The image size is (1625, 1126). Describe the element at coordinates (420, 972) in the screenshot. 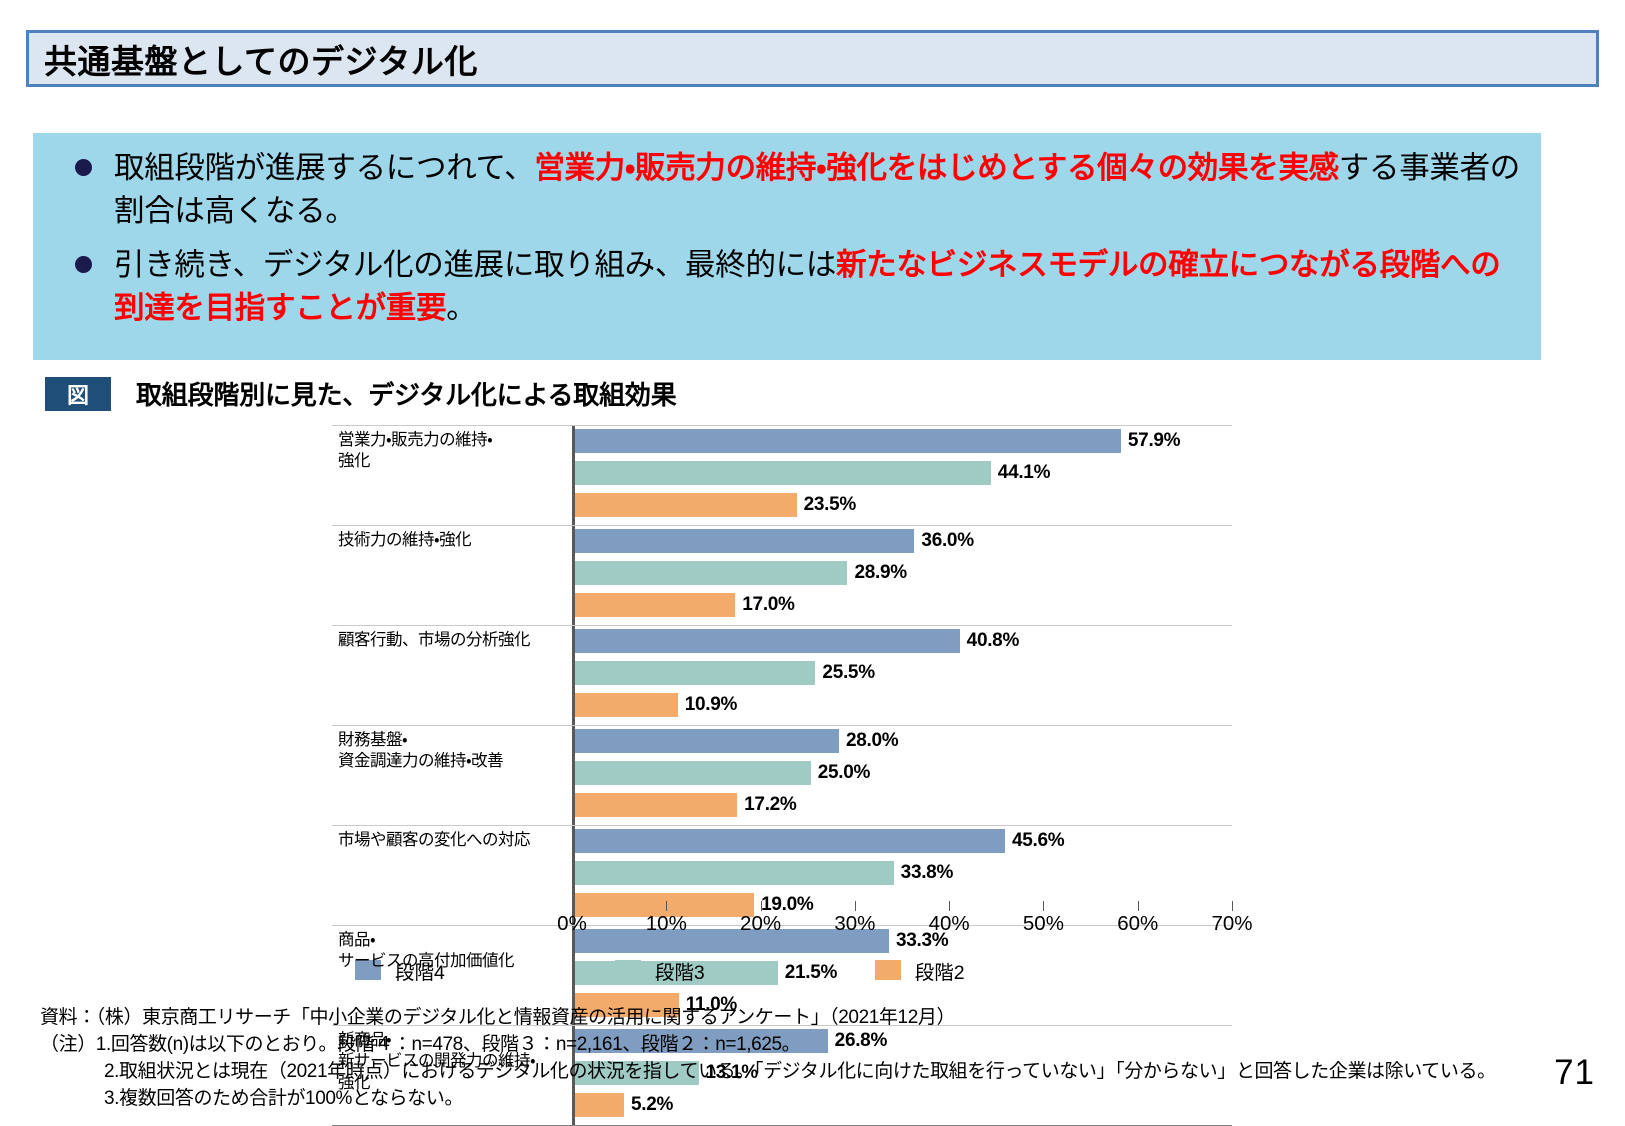

I see `legend-label: 段階4` at that location.